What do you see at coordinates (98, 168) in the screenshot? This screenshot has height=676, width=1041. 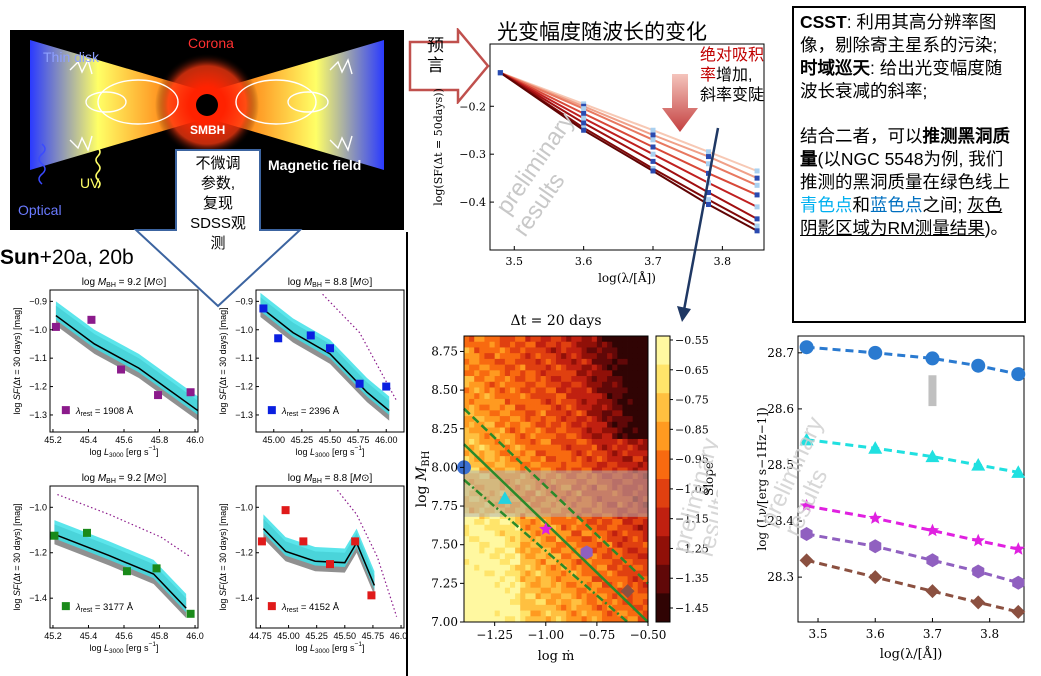 I see `uv-wave-icon` at bounding box center [98, 168].